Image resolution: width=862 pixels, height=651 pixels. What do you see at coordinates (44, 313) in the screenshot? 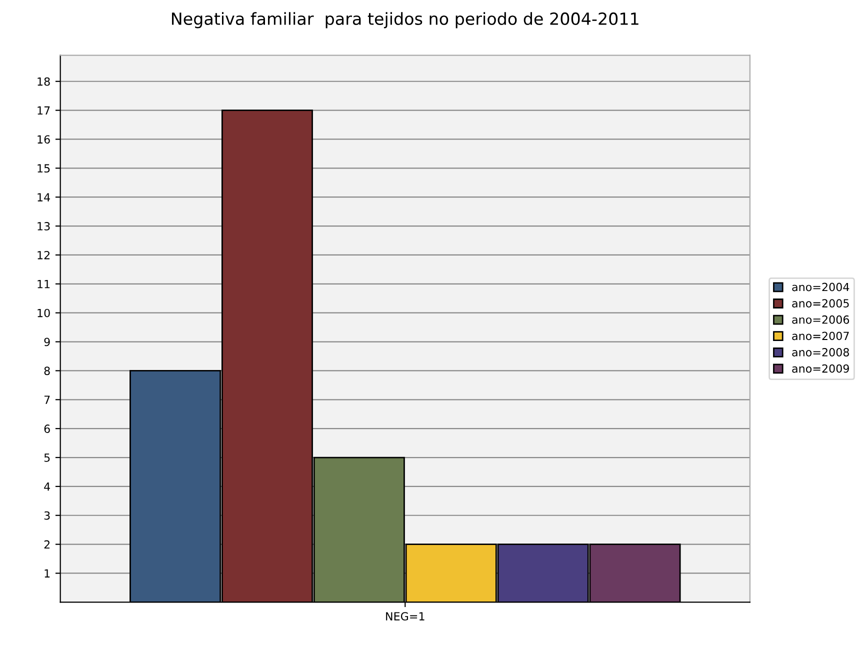
I see `y-tick-label: 10` at bounding box center [44, 313].